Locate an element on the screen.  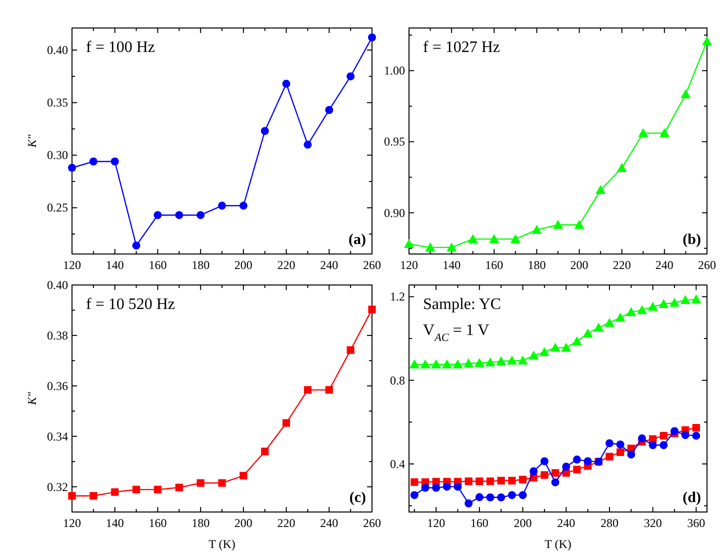
annotation: Sample: YC is located at coordinates (462, 304).